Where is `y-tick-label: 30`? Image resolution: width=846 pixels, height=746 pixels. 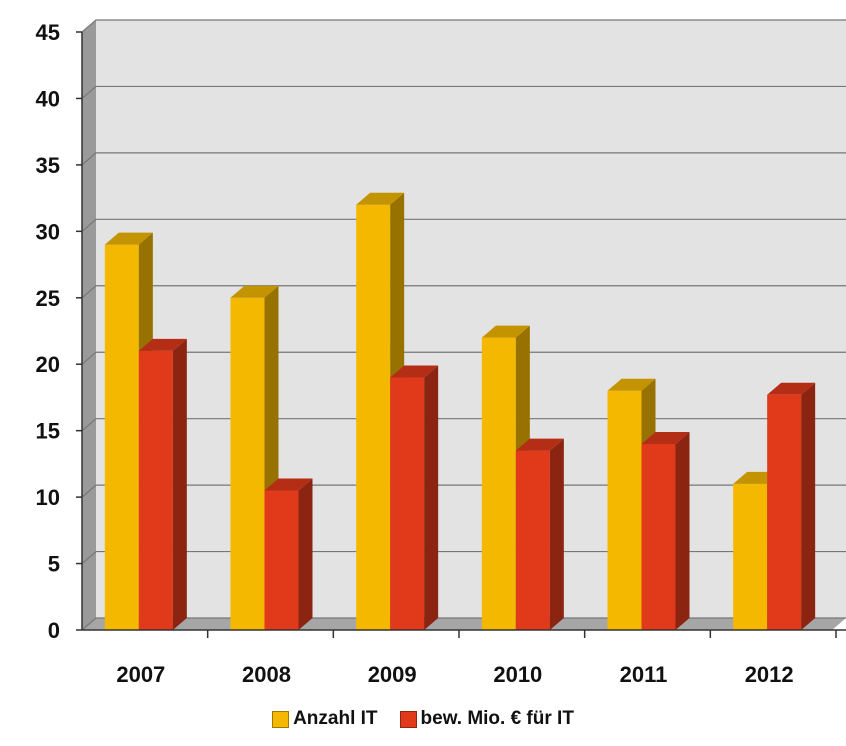
y-tick-label: 30 is located at coordinates (48, 231).